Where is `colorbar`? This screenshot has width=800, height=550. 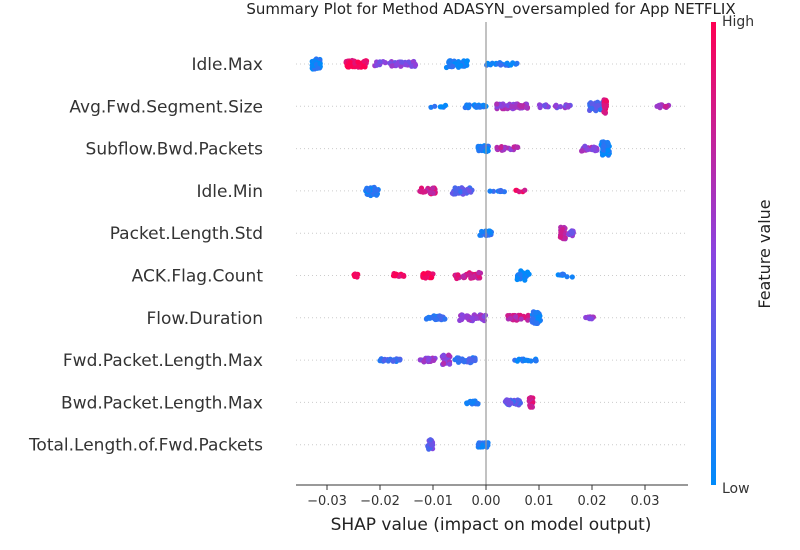
colorbar is located at coordinates (713, 253).